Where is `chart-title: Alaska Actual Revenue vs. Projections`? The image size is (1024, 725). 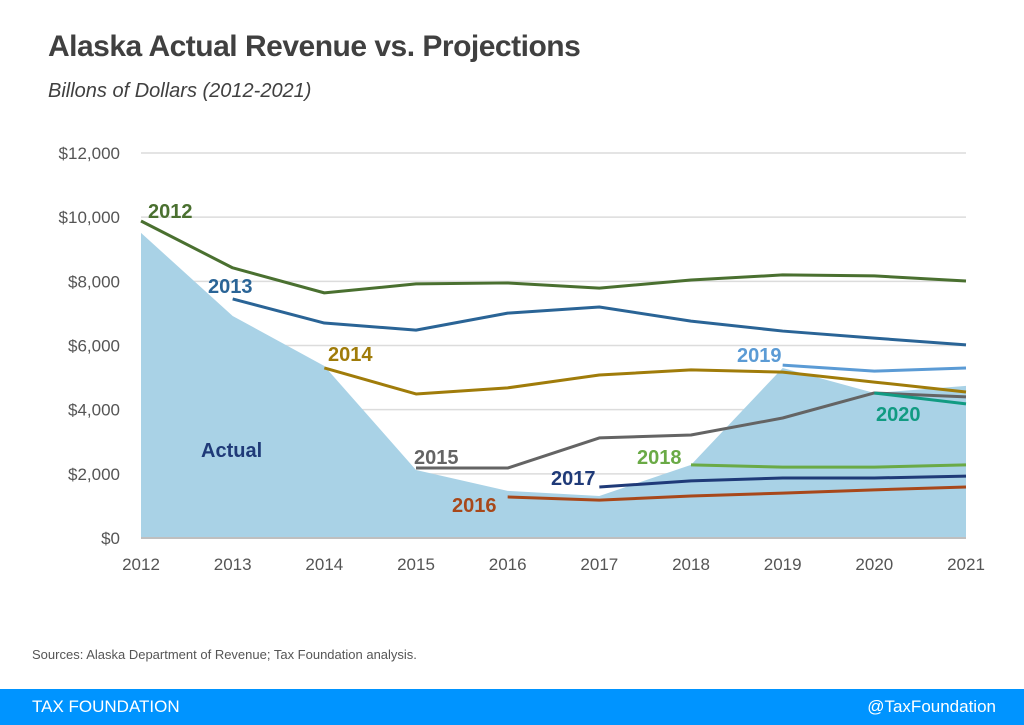 chart-title: Alaska Actual Revenue vs. Projections is located at coordinates (314, 46).